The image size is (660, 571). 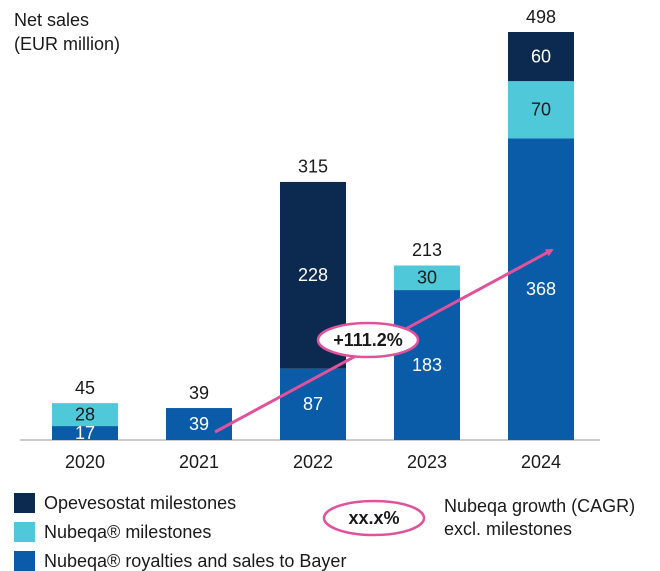 I want to click on legend-growth-label: xx.x%, so click(x=373, y=518).